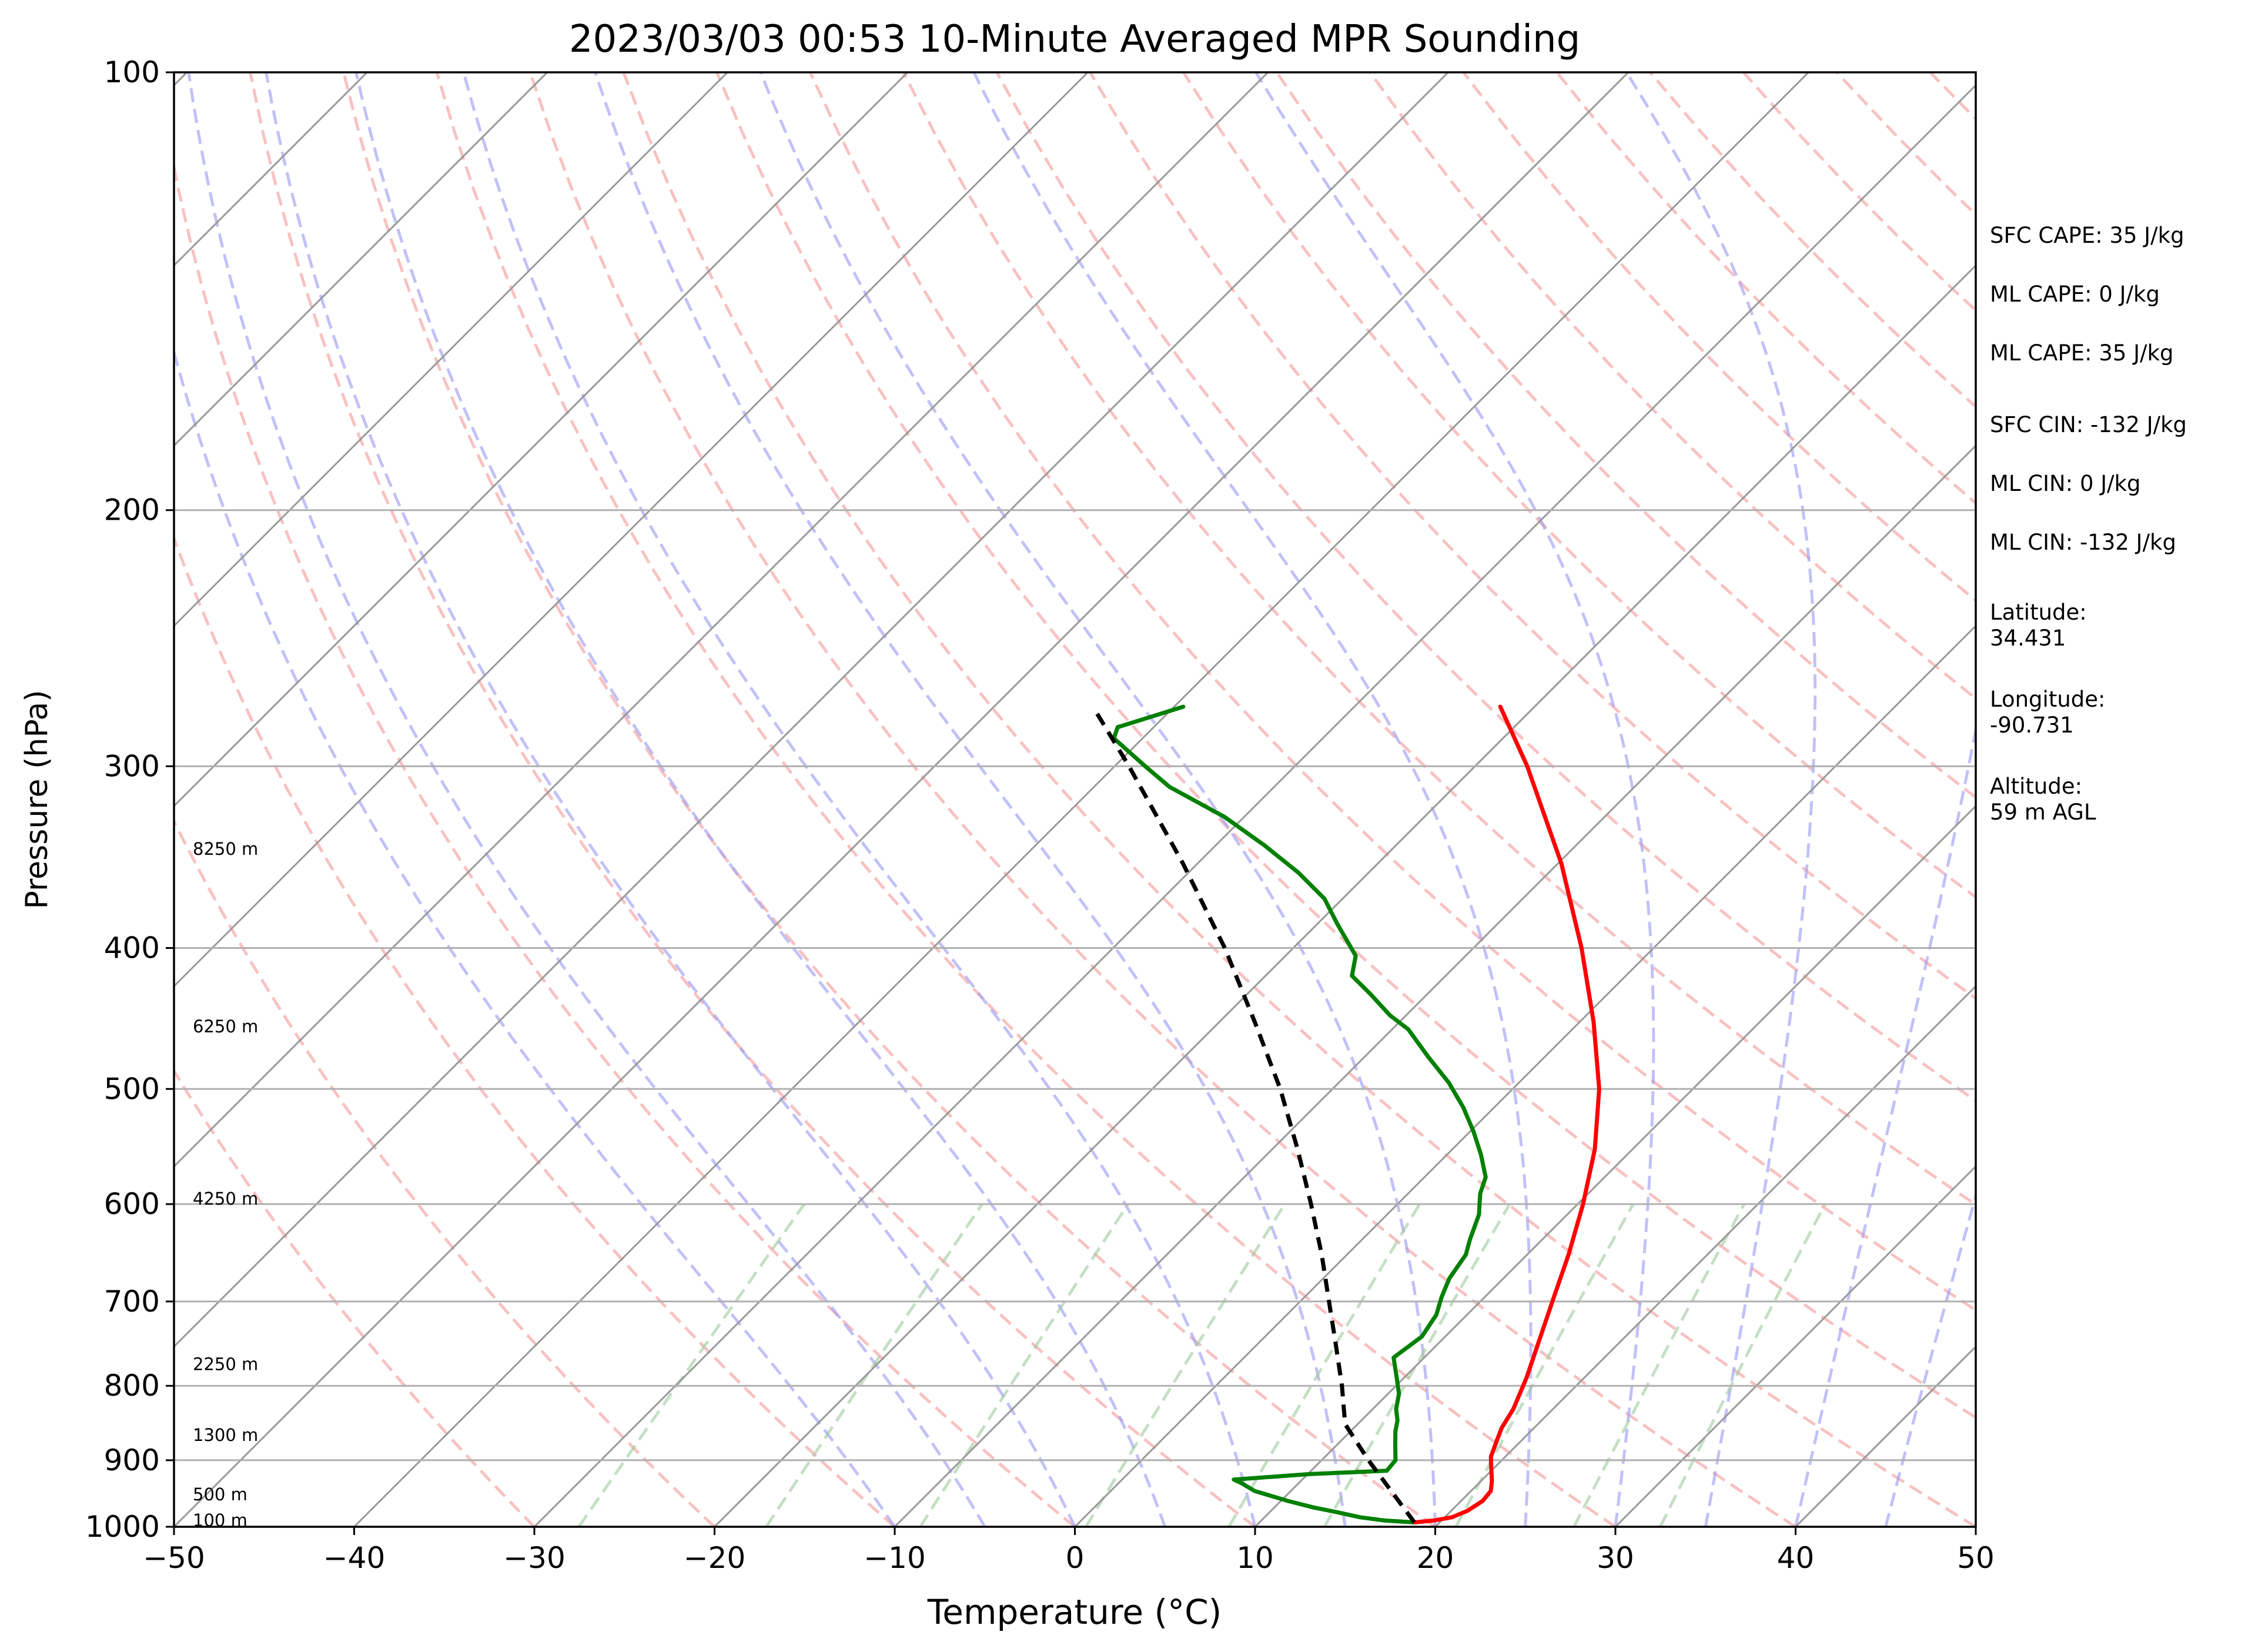  What do you see at coordinates (37, 799) in the screenshot?
I see `y-axis-label: Pressure (hPa)` at bounding box center [37, 799].